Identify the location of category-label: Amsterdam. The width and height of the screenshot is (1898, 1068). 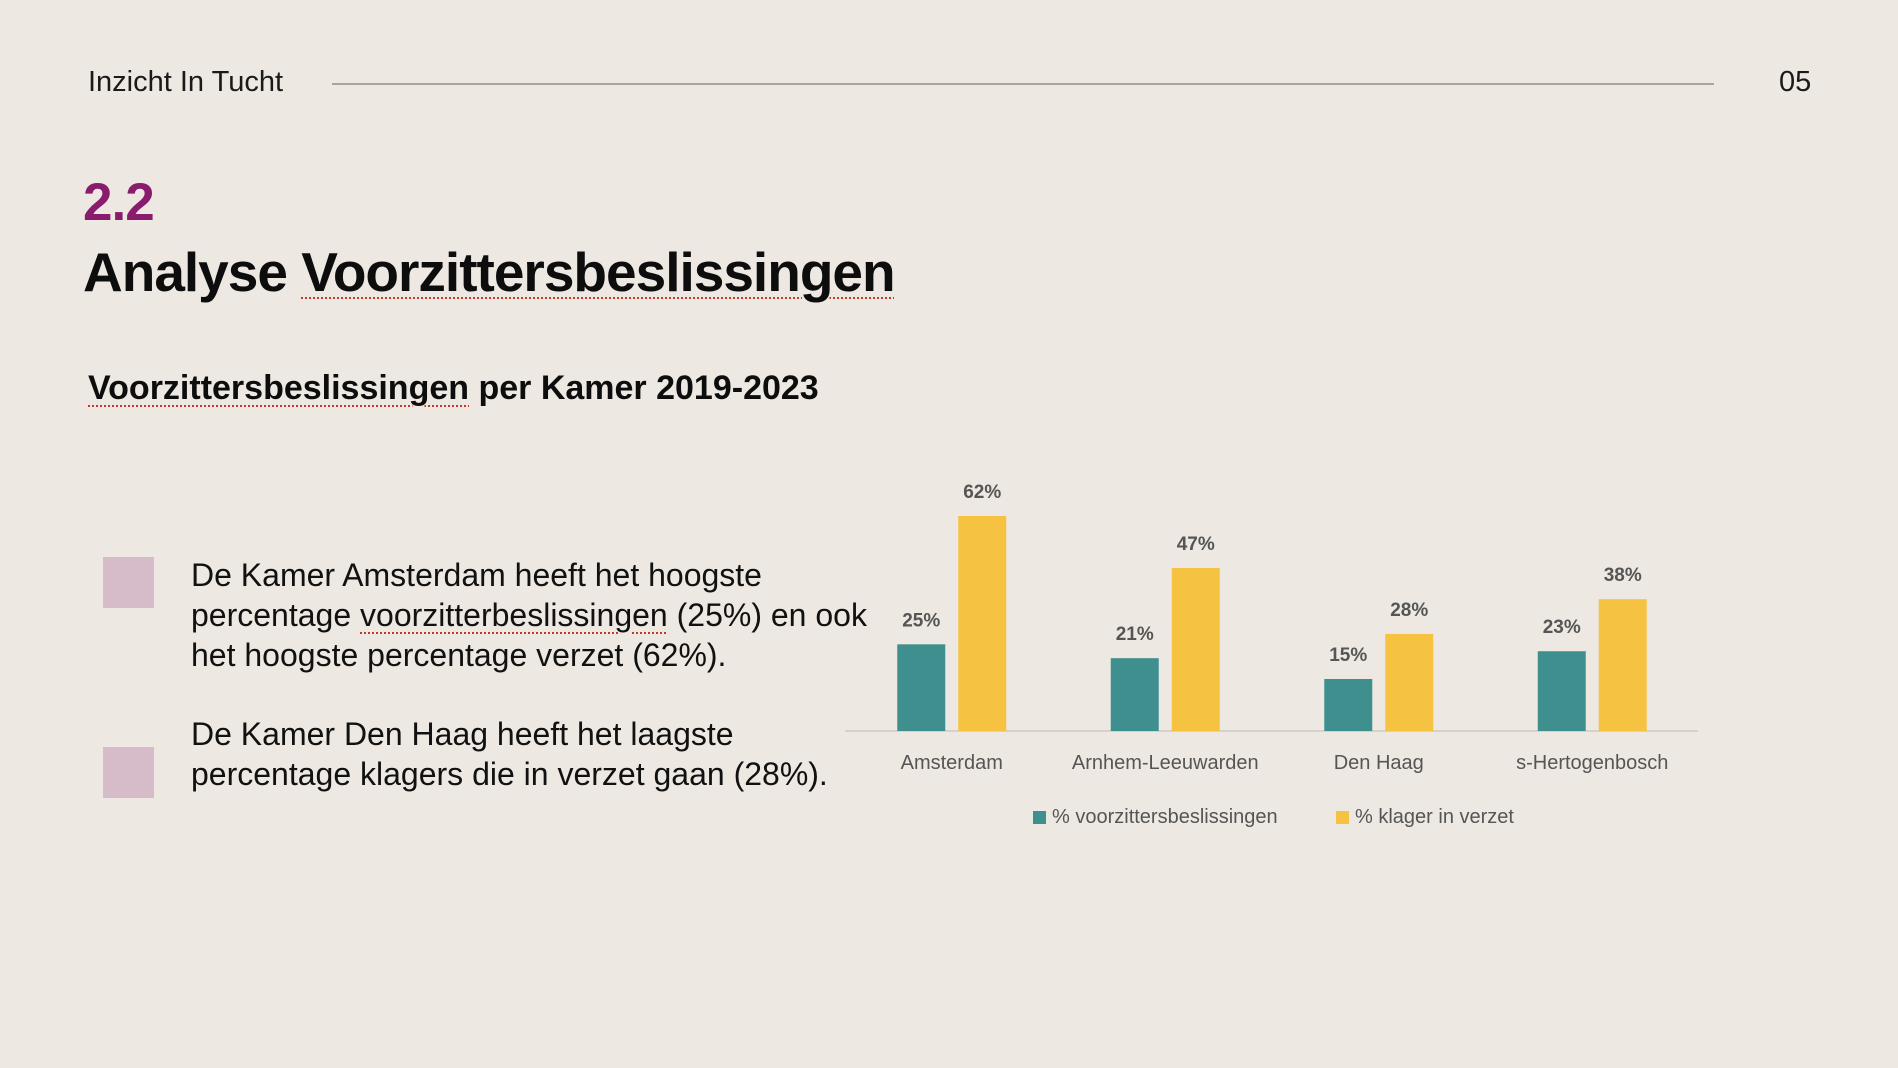
(952, 763).